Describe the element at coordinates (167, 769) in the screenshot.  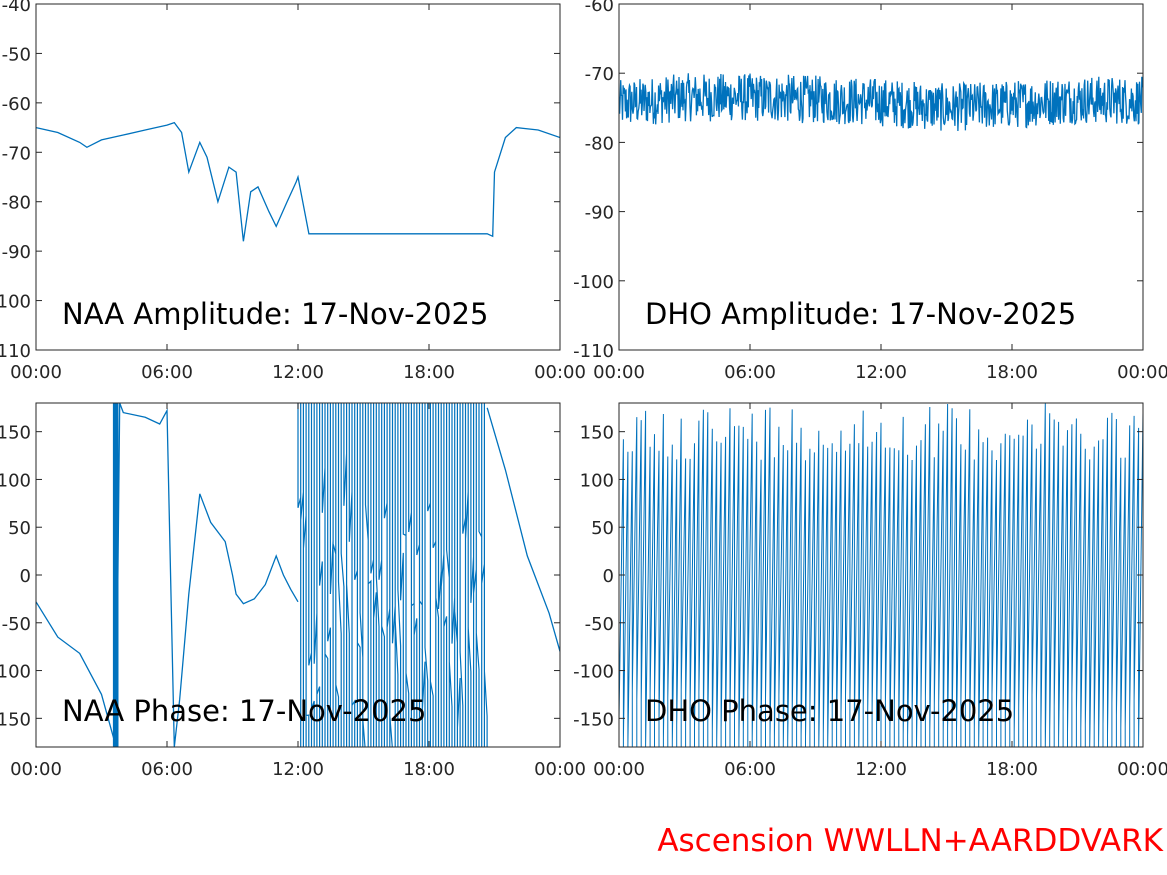
I see `naa-phase-xtick-label-1: 06:00` at that location.